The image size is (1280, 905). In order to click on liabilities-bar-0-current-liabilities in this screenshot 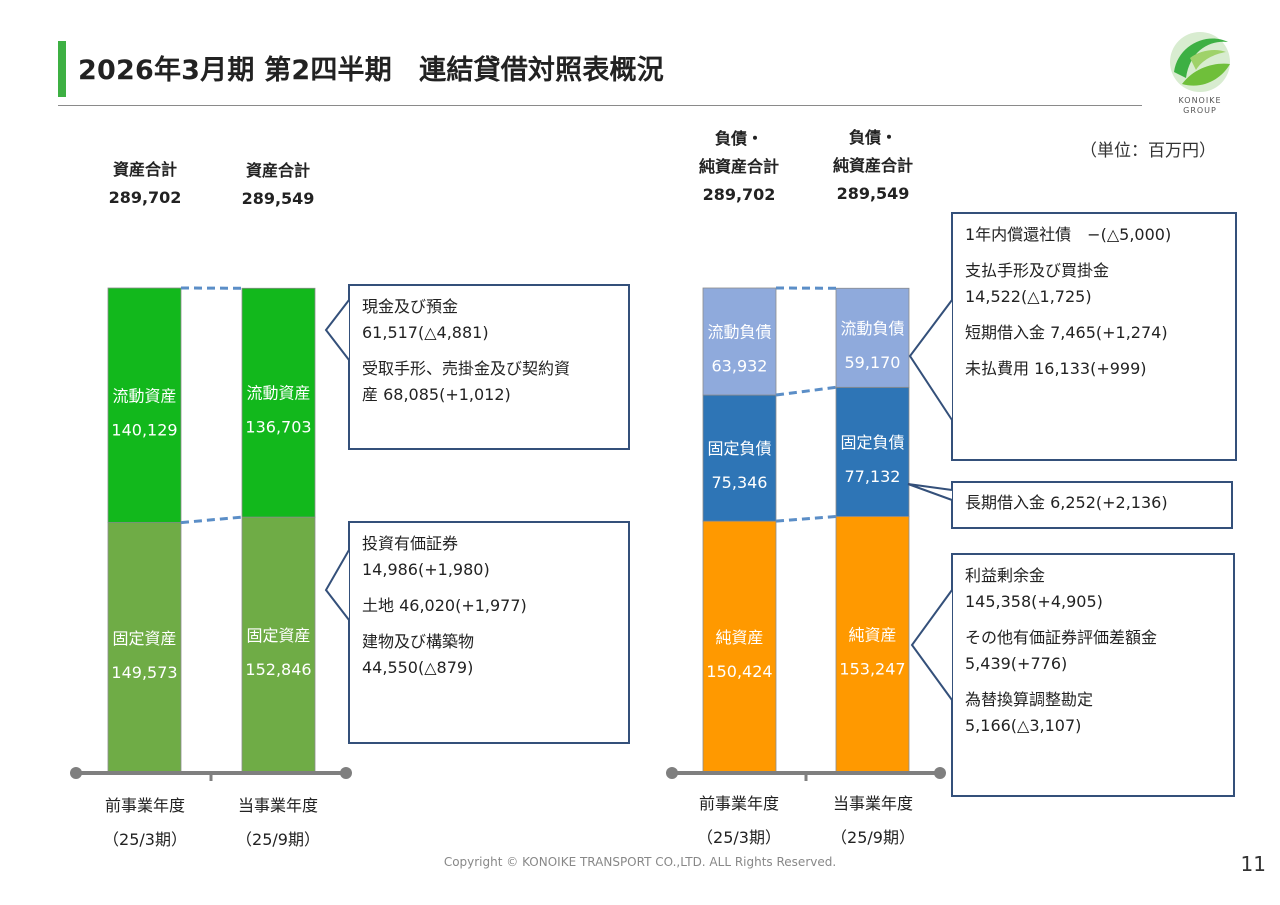, I will do `click(739, 341)`.